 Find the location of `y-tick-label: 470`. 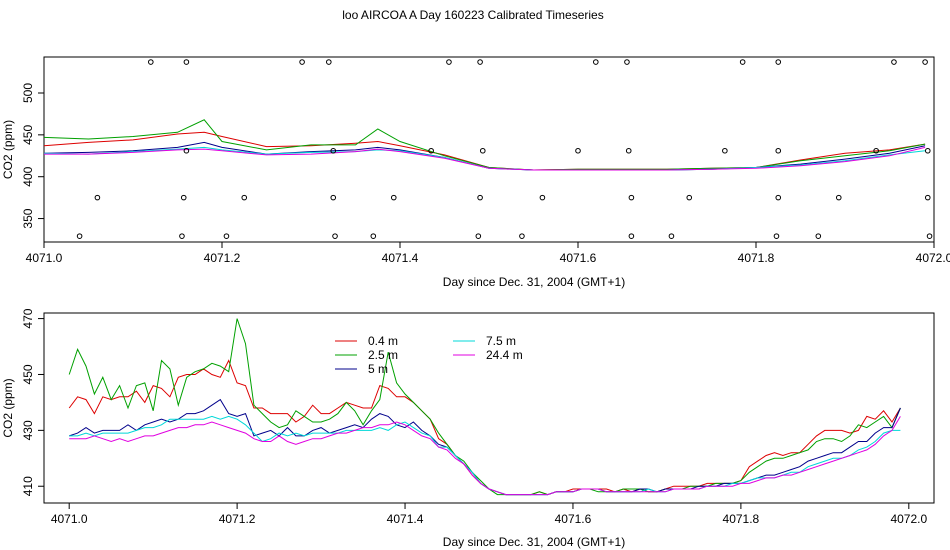

y-tick-label: 470 is located at coordinates (28, 318).